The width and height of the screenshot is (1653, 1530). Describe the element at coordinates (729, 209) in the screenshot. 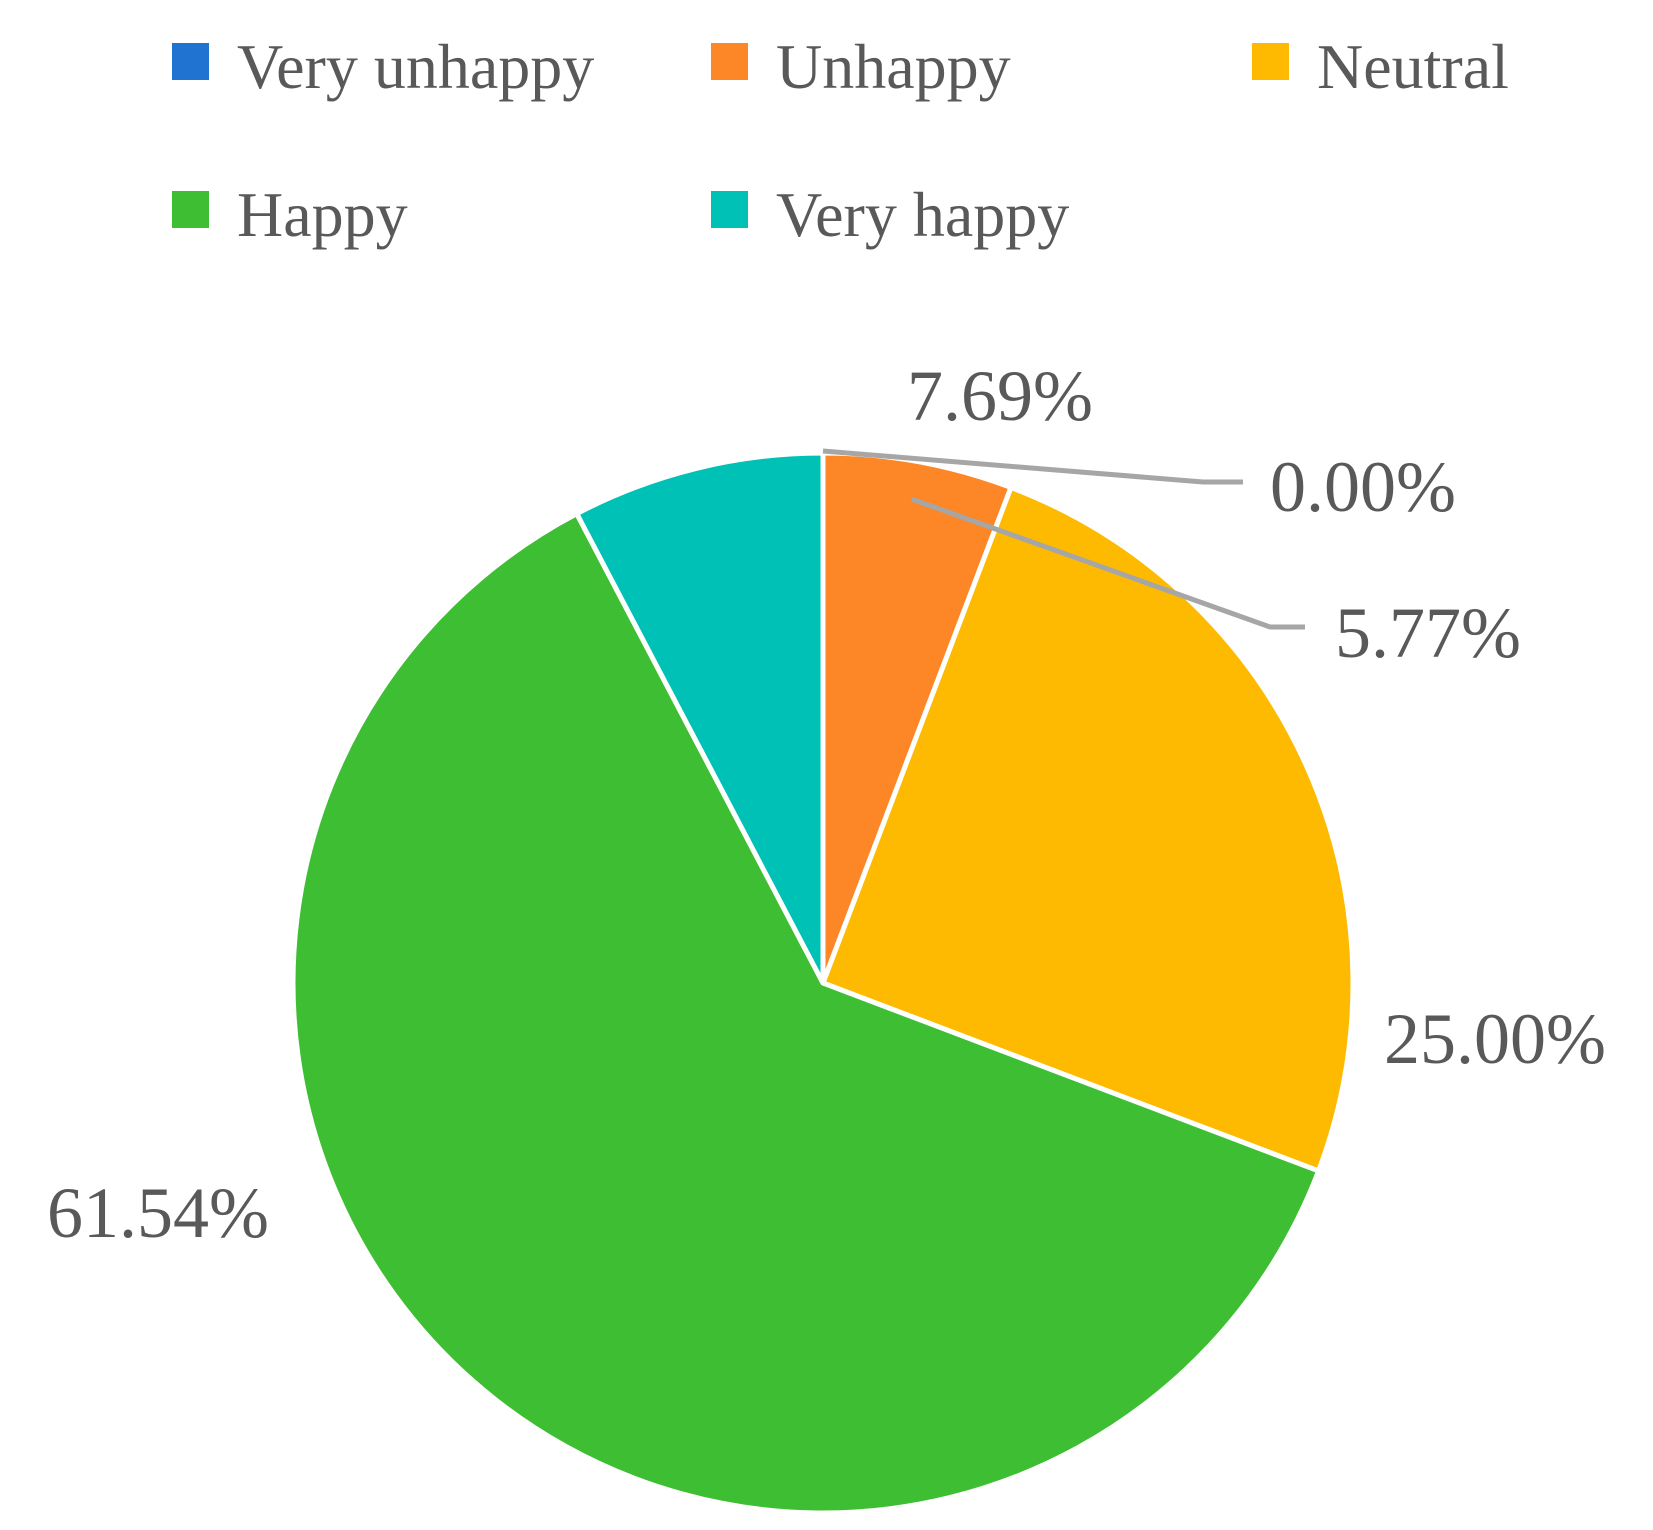

I see `legend-swatch-very-happy` at that location.